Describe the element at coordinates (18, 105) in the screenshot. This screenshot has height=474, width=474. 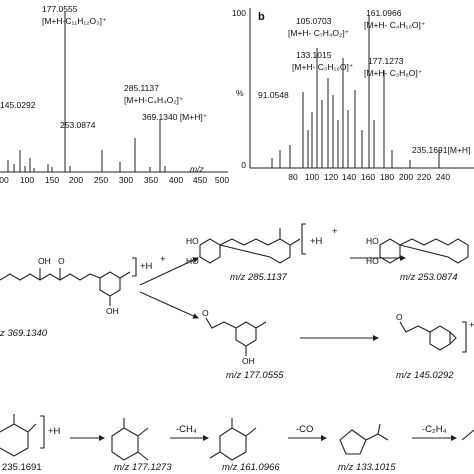
I see `peak-label: 145.0292` at that location.